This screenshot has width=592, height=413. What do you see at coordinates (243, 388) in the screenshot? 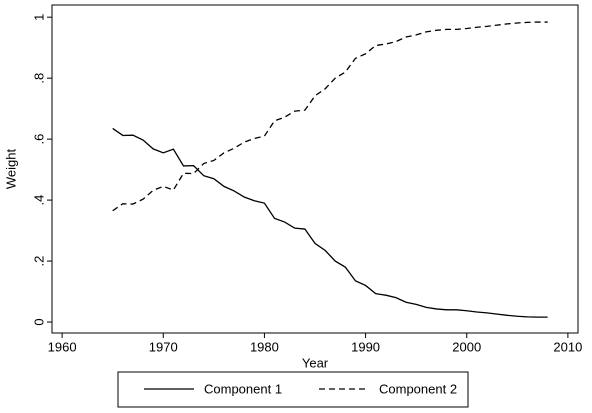
I see `legend-label: Component 1` at bounding box center [243, 388].